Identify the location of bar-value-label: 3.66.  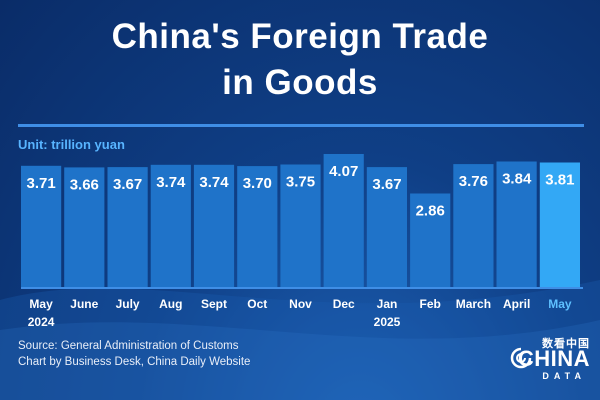
(84, 184).